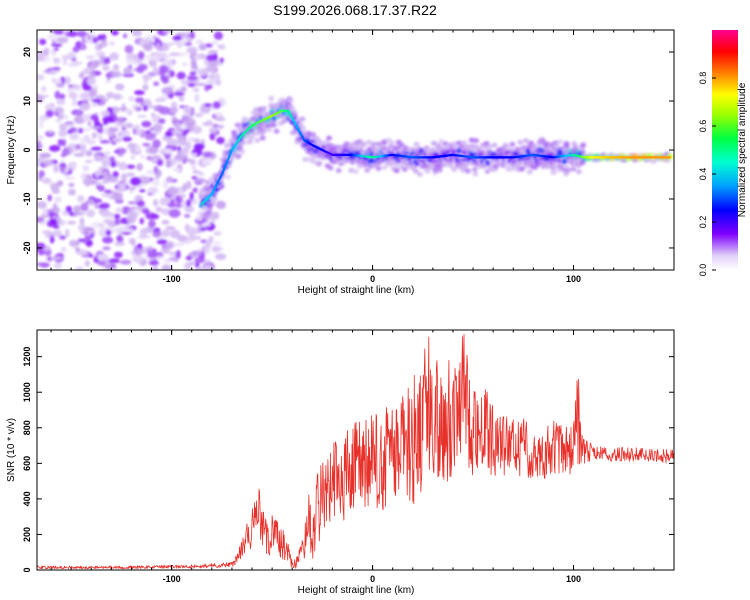 This screenshot has height=600, width=750. Describe the element at coordinates (27, 198) in the screenshot. I see `y-tick-label: -10` at that location.